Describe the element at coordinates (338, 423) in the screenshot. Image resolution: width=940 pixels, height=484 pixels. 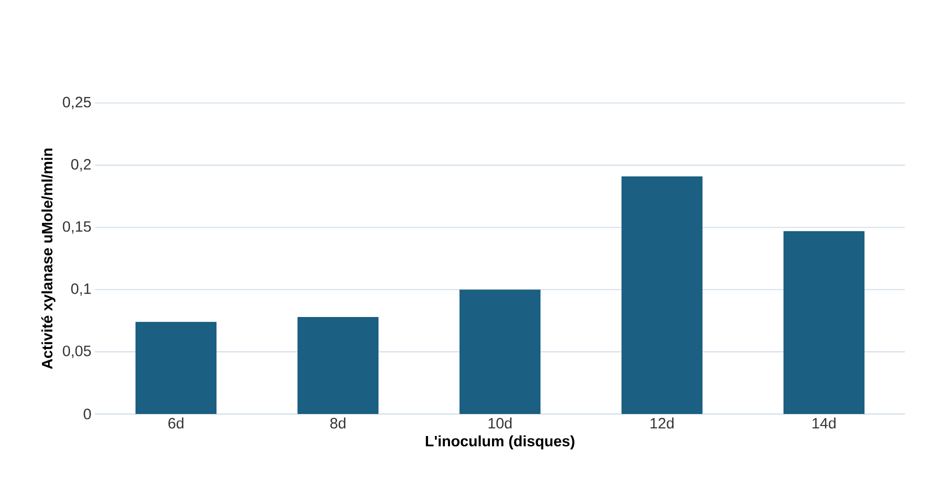
I see `x-tick-label: 8d` at that location.